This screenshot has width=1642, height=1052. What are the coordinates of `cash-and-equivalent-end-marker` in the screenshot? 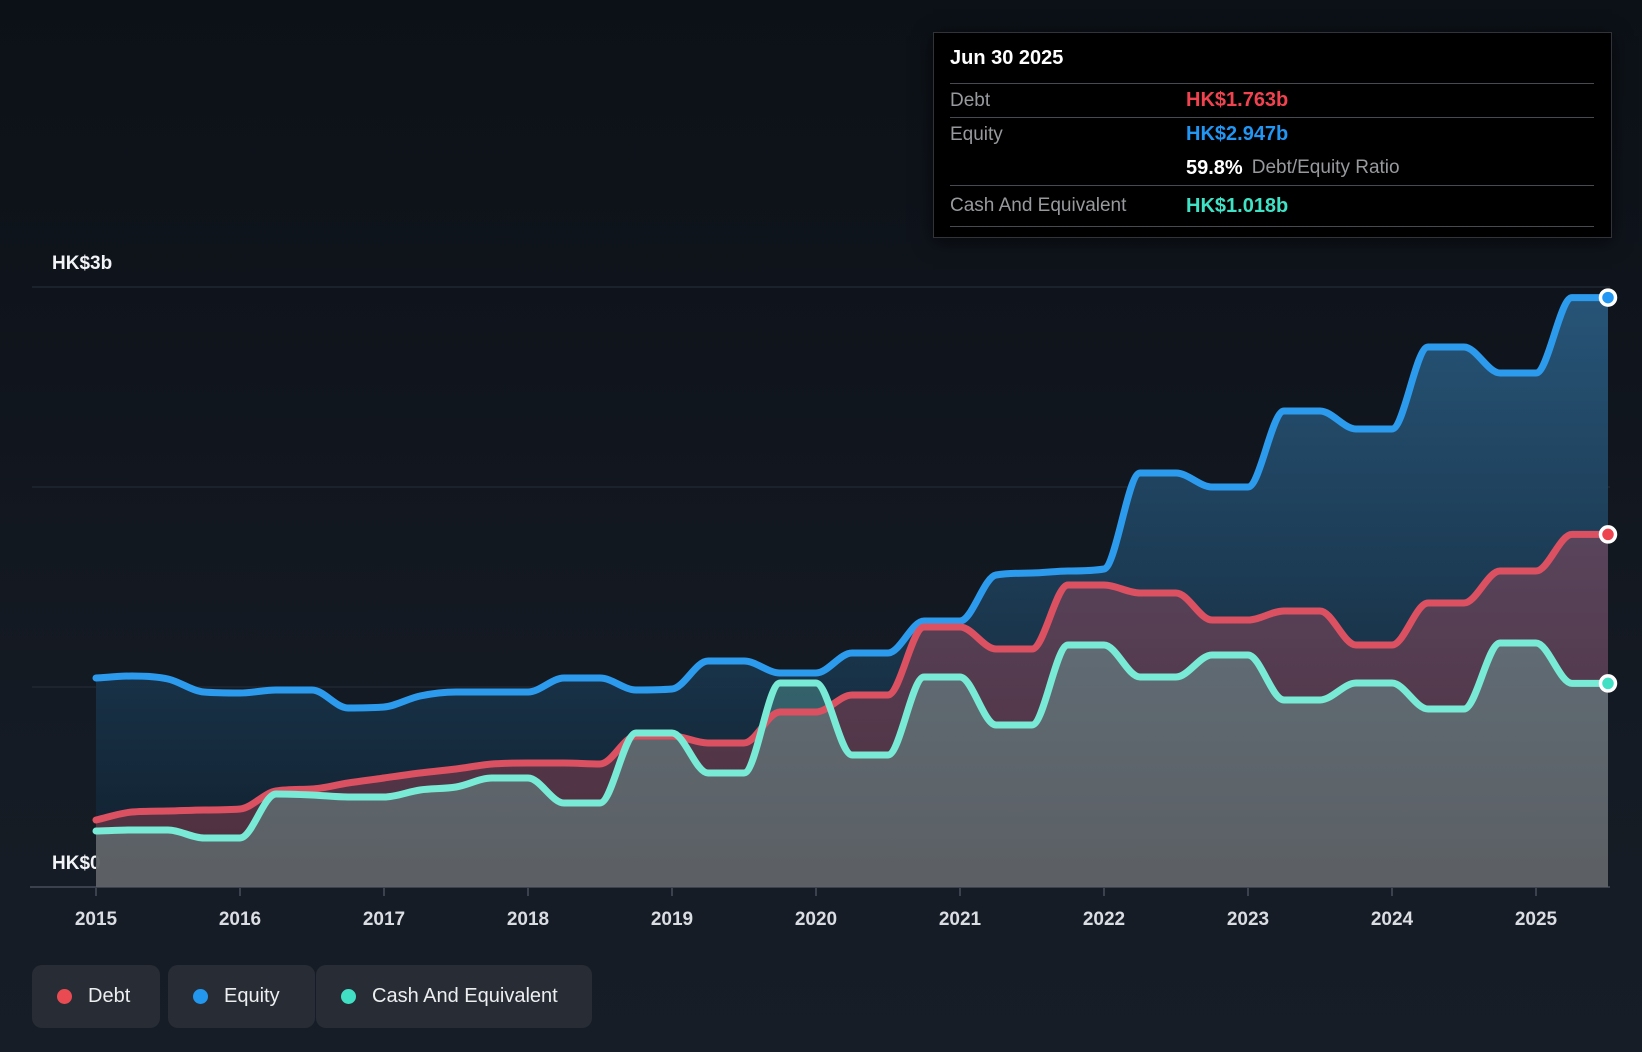 It's located at (1608, 683).